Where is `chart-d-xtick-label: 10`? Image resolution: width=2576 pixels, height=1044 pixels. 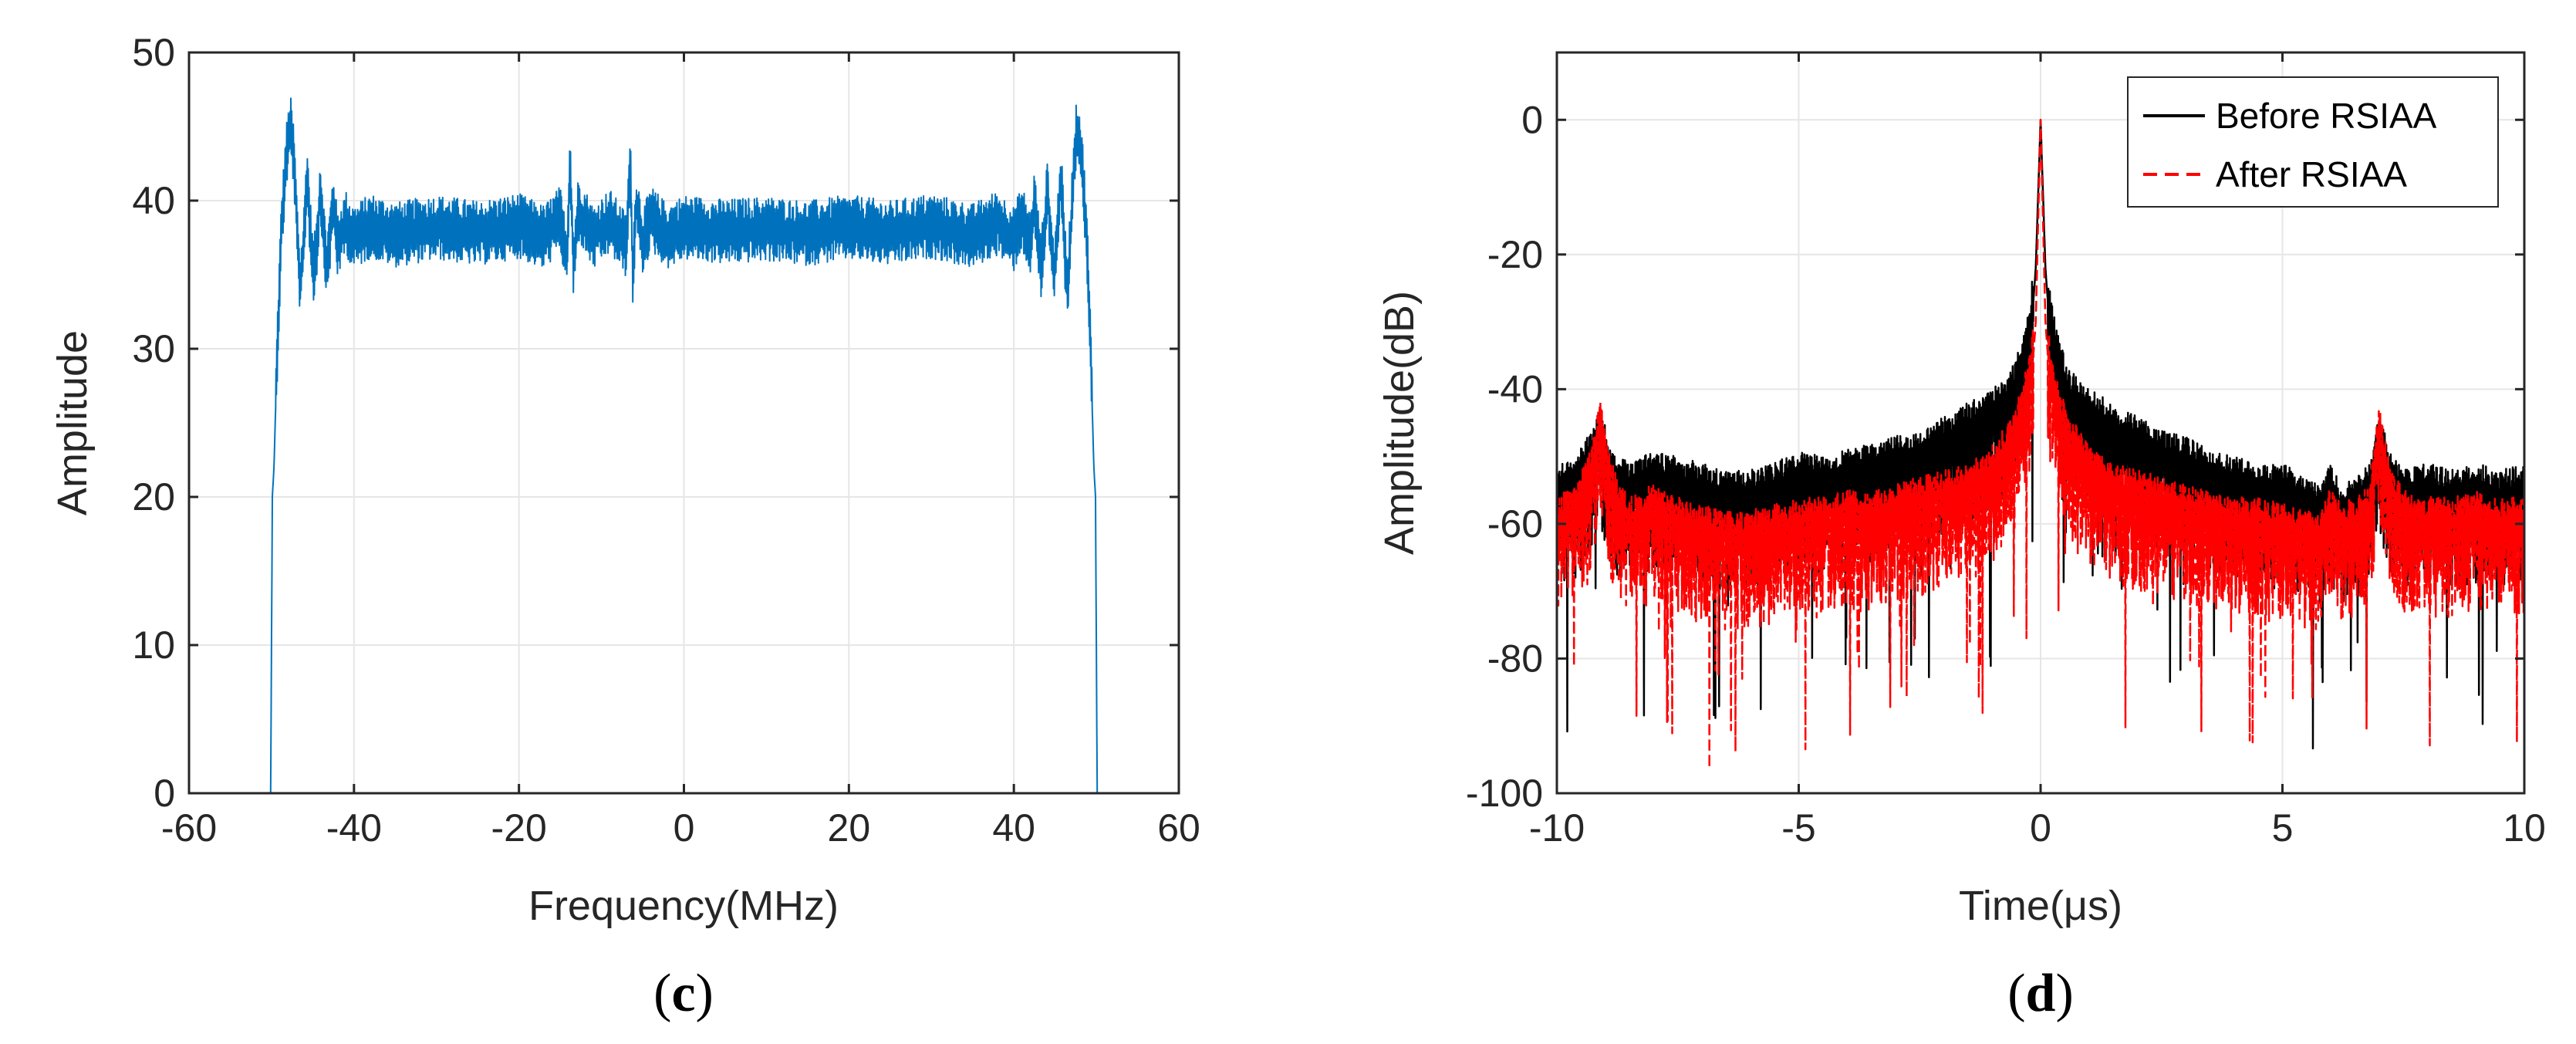 chart-d-xtick-label: 10 is located at coordinates (2524, 828).